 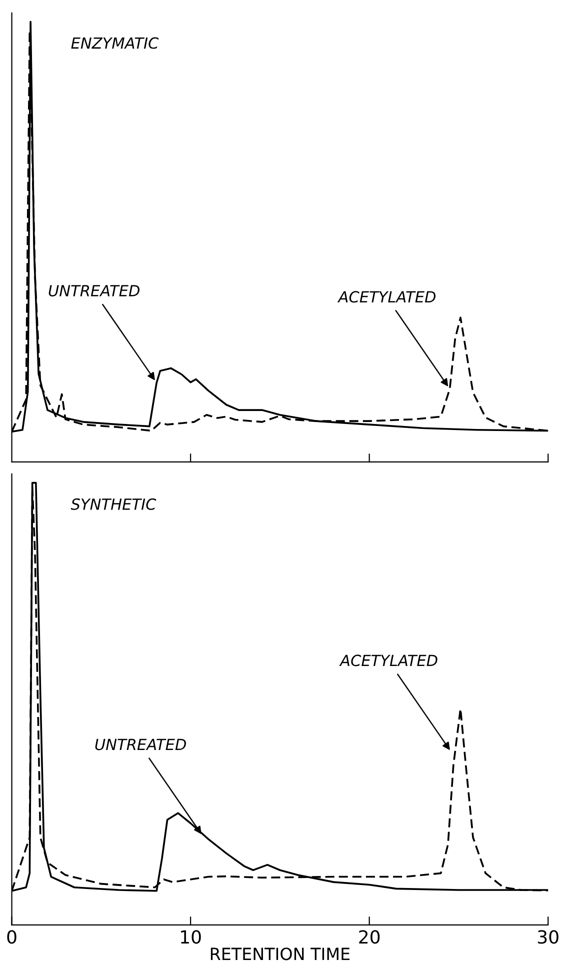 What do you see at coordinates (548, 937) in the screenshot?
I see `x-tick-label: 30` at bounding box center [548, 937].